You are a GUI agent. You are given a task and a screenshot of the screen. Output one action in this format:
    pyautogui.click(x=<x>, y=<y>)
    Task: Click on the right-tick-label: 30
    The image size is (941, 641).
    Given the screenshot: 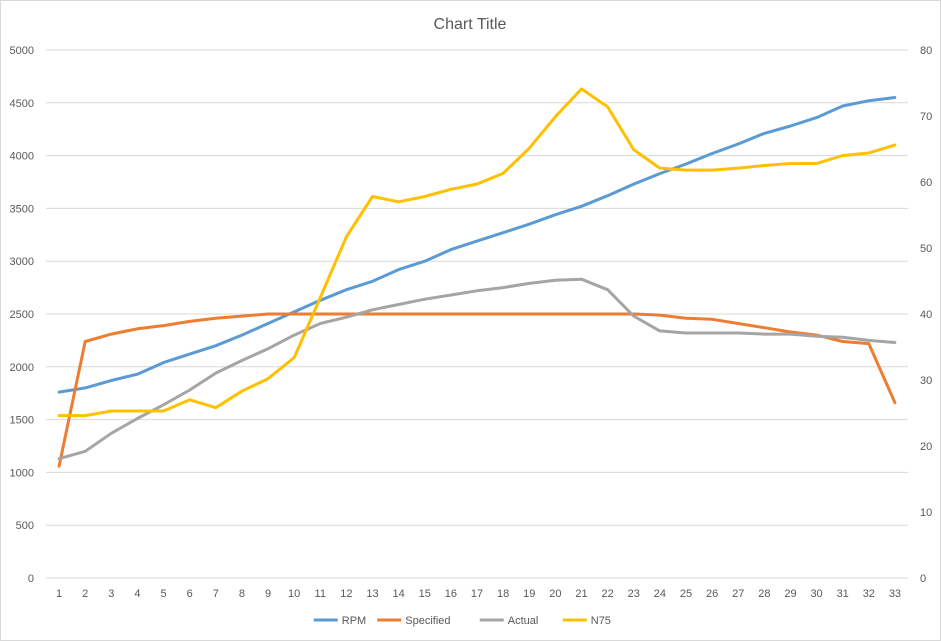 What is the action you would take?
    pyautogui.click(x=926, y=381)
    